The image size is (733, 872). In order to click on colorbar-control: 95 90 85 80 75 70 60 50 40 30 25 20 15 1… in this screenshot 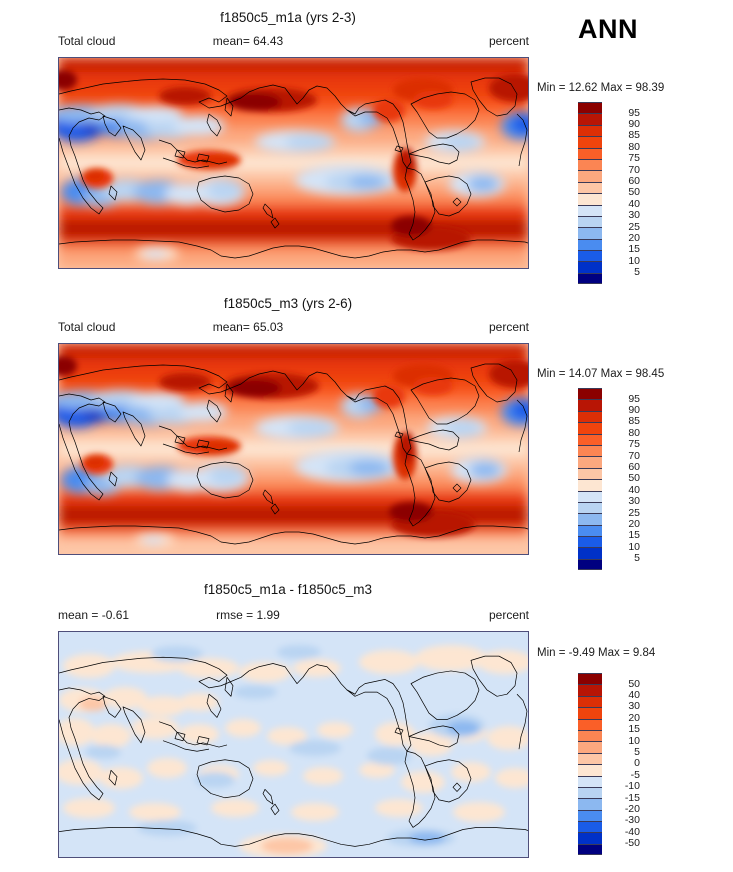, I will do `click(609, 479)`.